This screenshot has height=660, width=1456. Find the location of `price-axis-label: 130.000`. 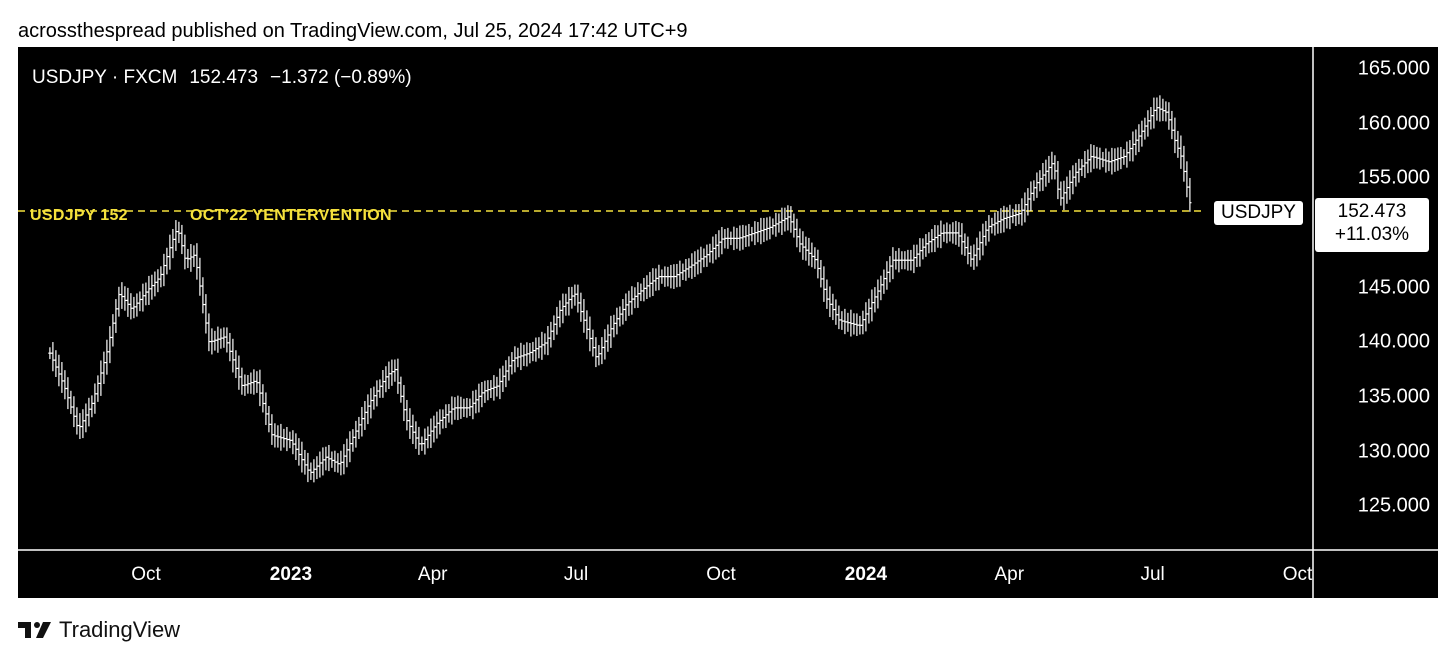

price-axis-label: 130.000 is located at coordinates (1393, 451).